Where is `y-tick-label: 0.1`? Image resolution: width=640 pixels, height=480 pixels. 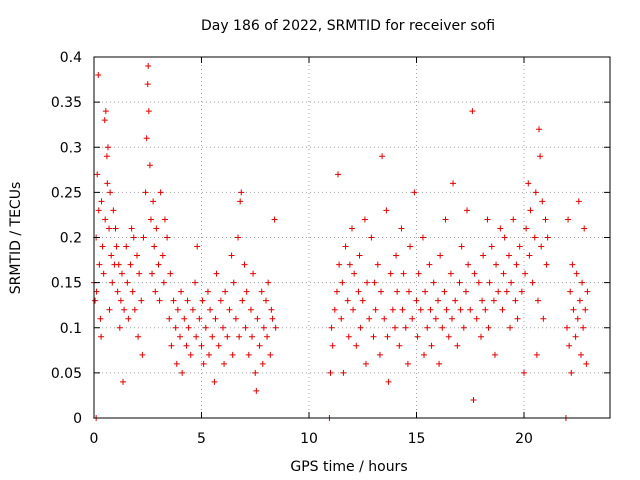 y-tick-label: 0.1 is located at coordinates (71, 329).